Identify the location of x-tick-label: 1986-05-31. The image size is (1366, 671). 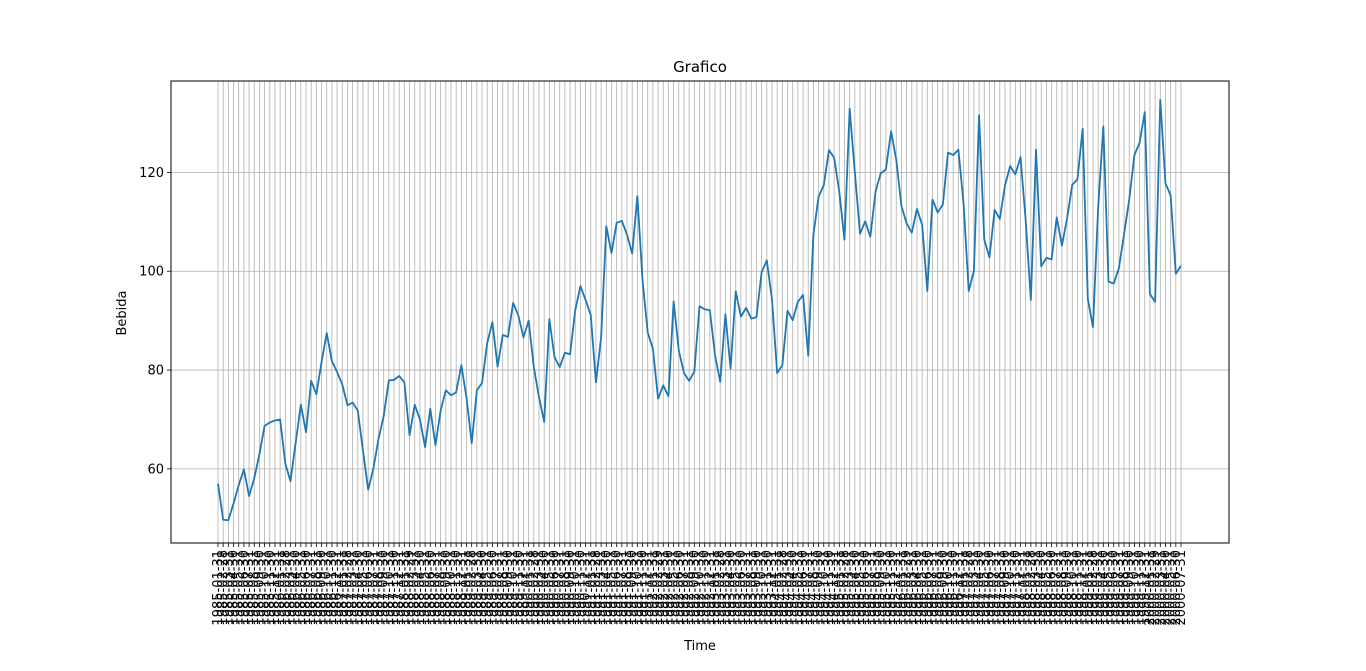
(301, 588).